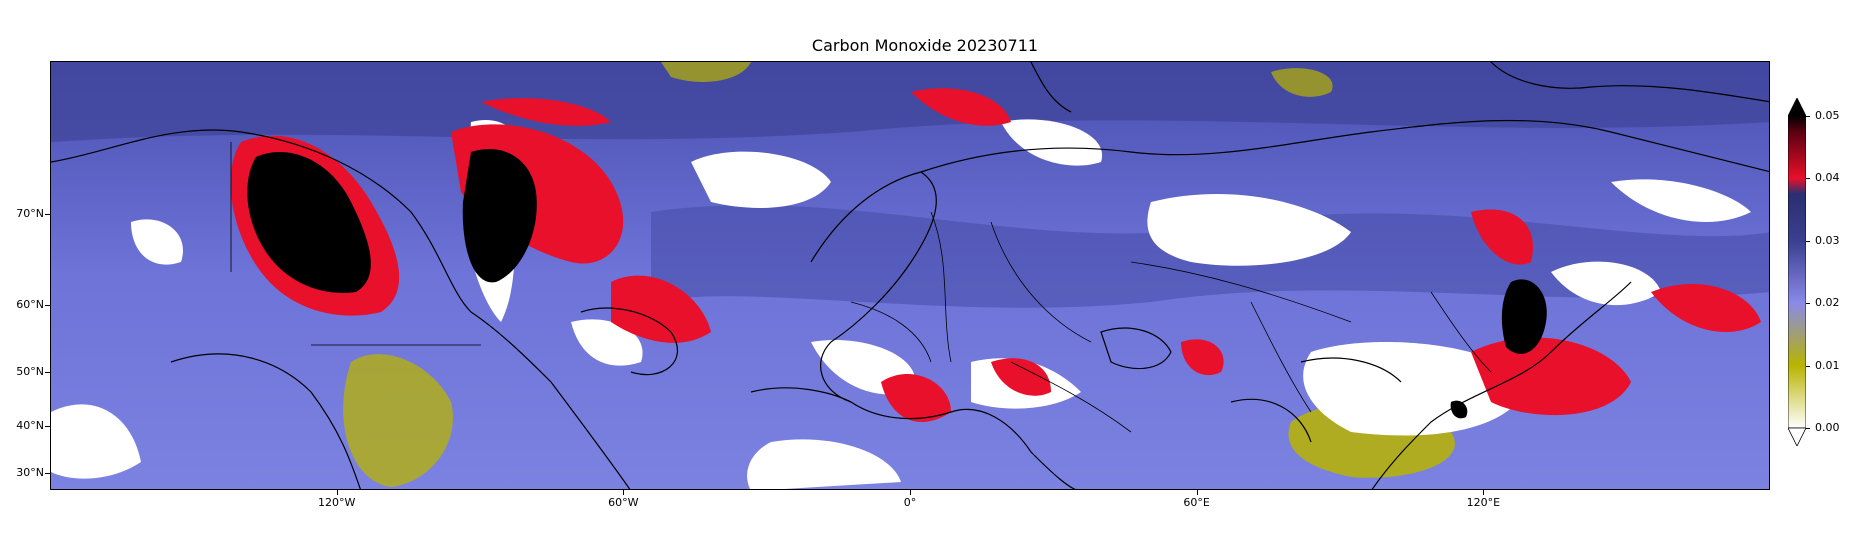 The image size is (1850, 550). Describe the element at coordinates (1196, 502) in the screenshot. I see `longitude-label: 60°E` at that location.